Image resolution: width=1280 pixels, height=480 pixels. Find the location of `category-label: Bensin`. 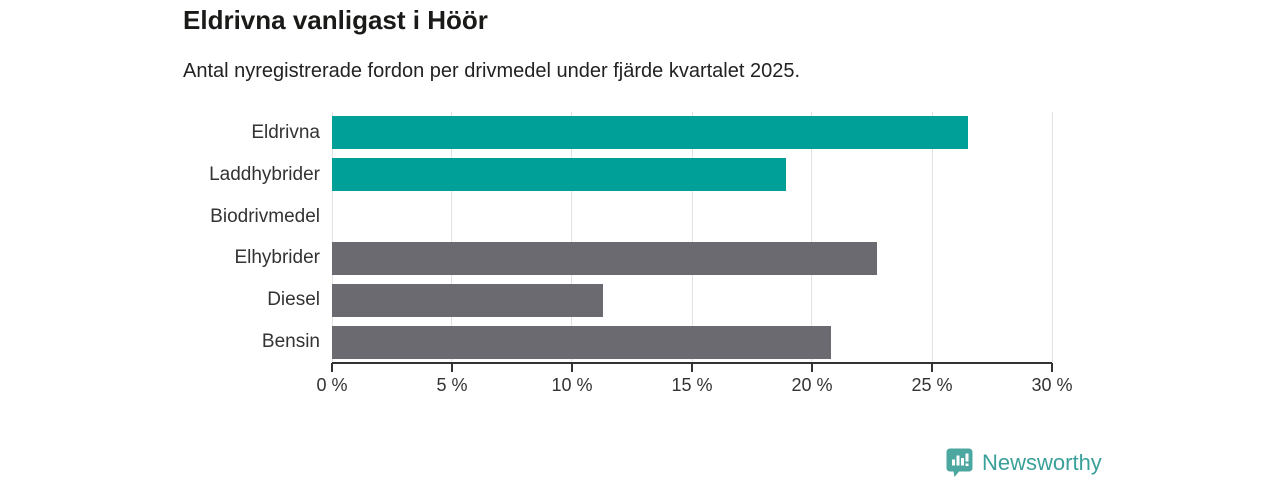

category-label: Bensin is located at coordinates (290, 342).